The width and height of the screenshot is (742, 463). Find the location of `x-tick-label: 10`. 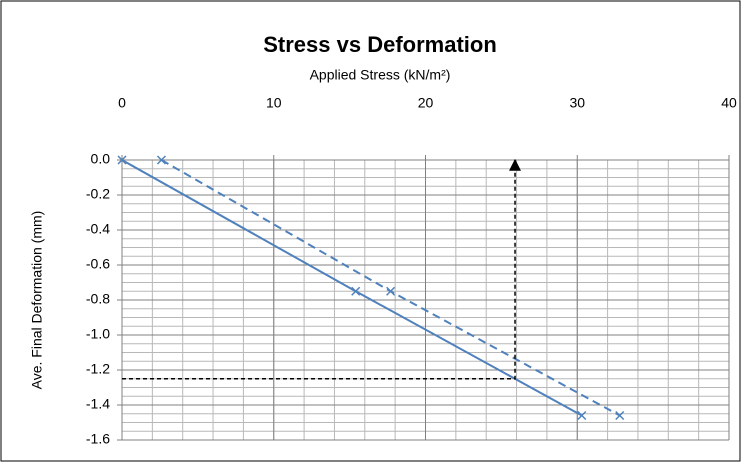

x-tick-label: 10 is located at coordinates (274, 103).